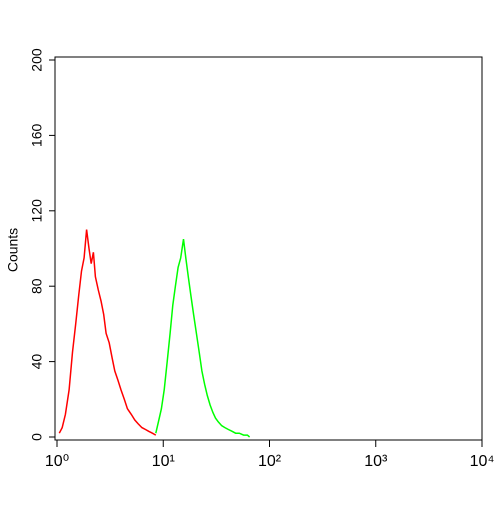  What do you see at coordinates (57, 461) in the screenshot?
I see `x-tick-label: 10⁰` at bounding box center [57, 461].